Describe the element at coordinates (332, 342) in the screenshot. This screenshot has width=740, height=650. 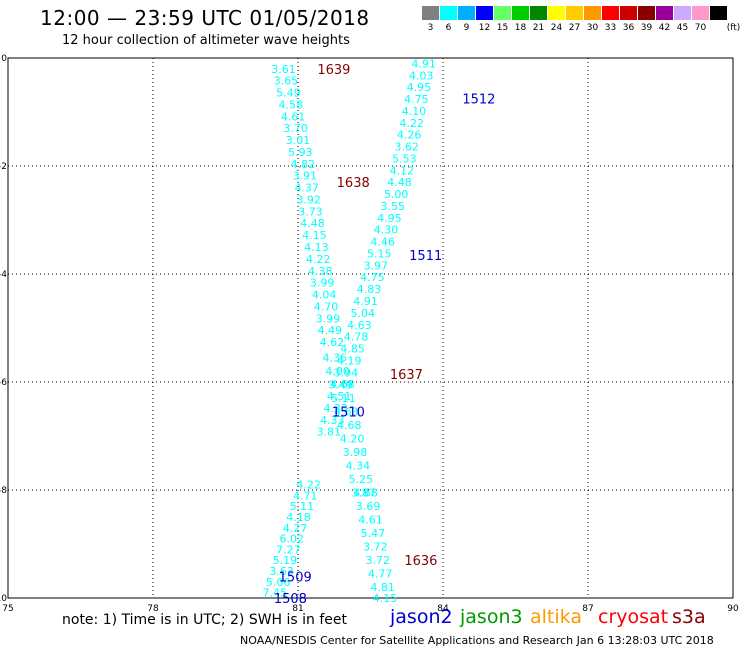
I see `wave-height-value: 4.62` at that location.